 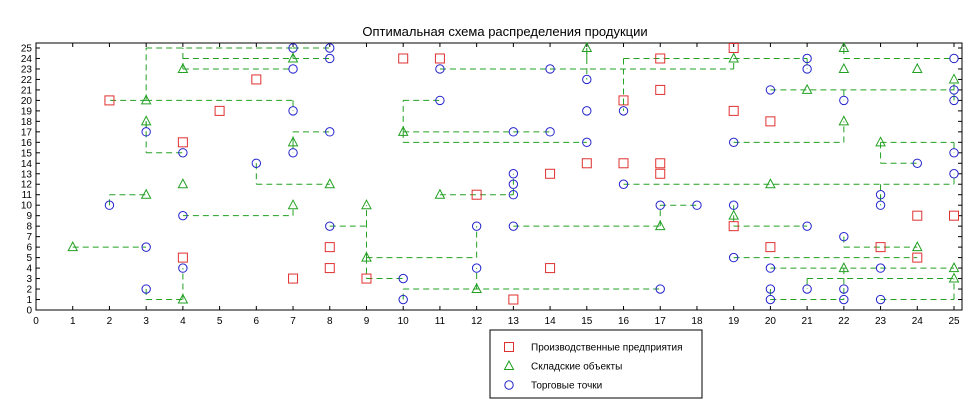 What do you see at coordinates (29, 248) in the screenshot?
I see `y-tick-label: 6` at bounding box center [29, 248].